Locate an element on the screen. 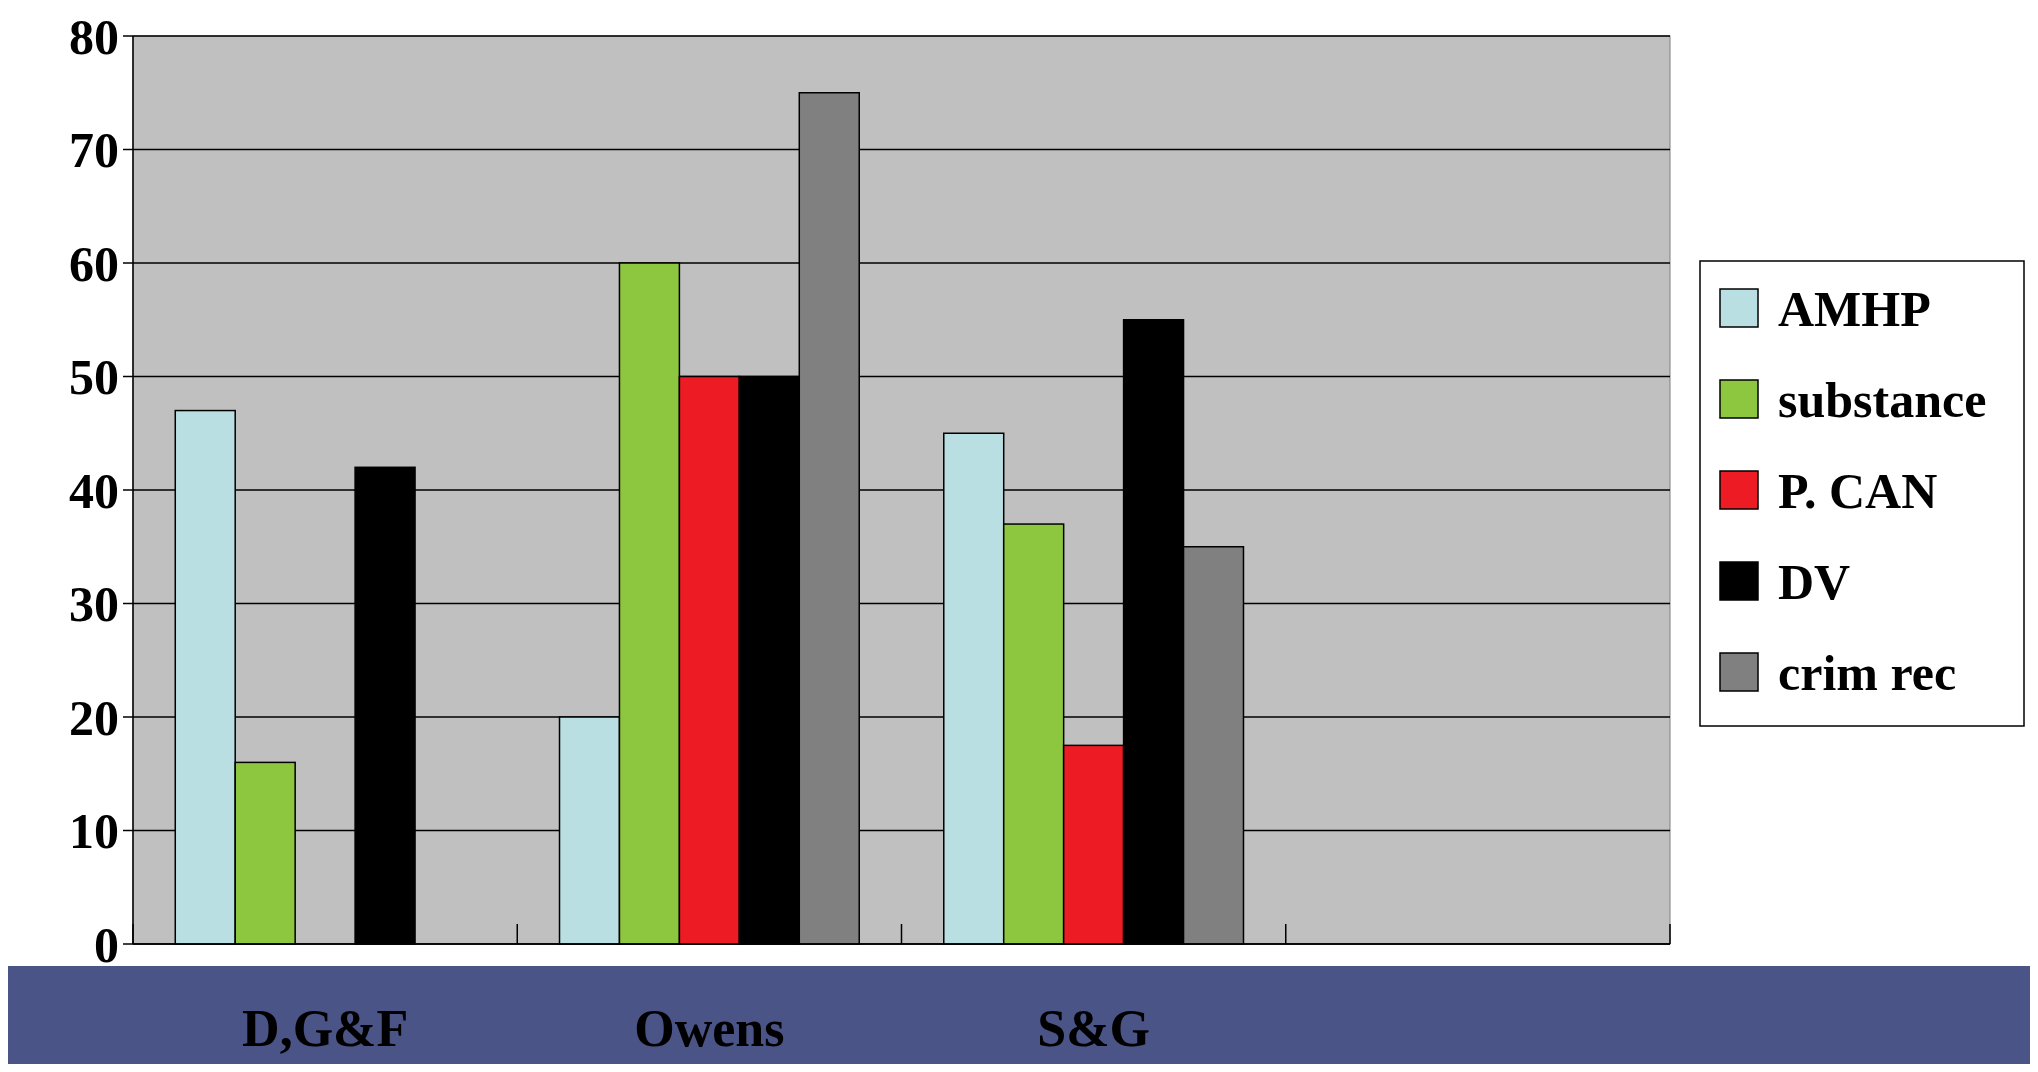  y-tick-label: 50 is located at coordinates (94, 377).